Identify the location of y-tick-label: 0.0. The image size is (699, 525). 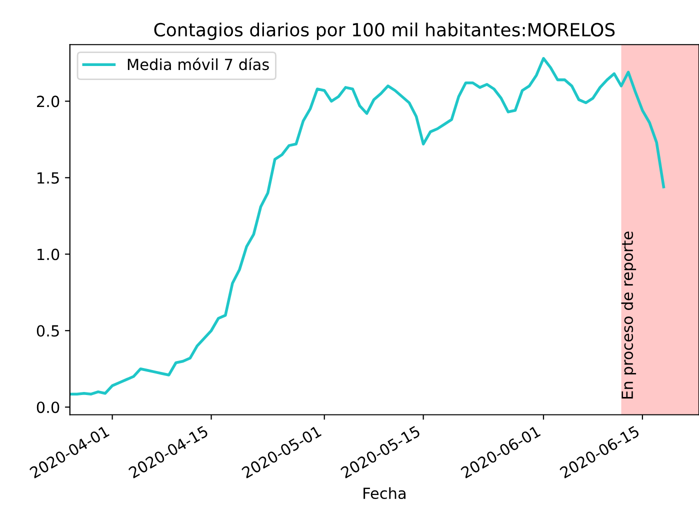
(48, 408).